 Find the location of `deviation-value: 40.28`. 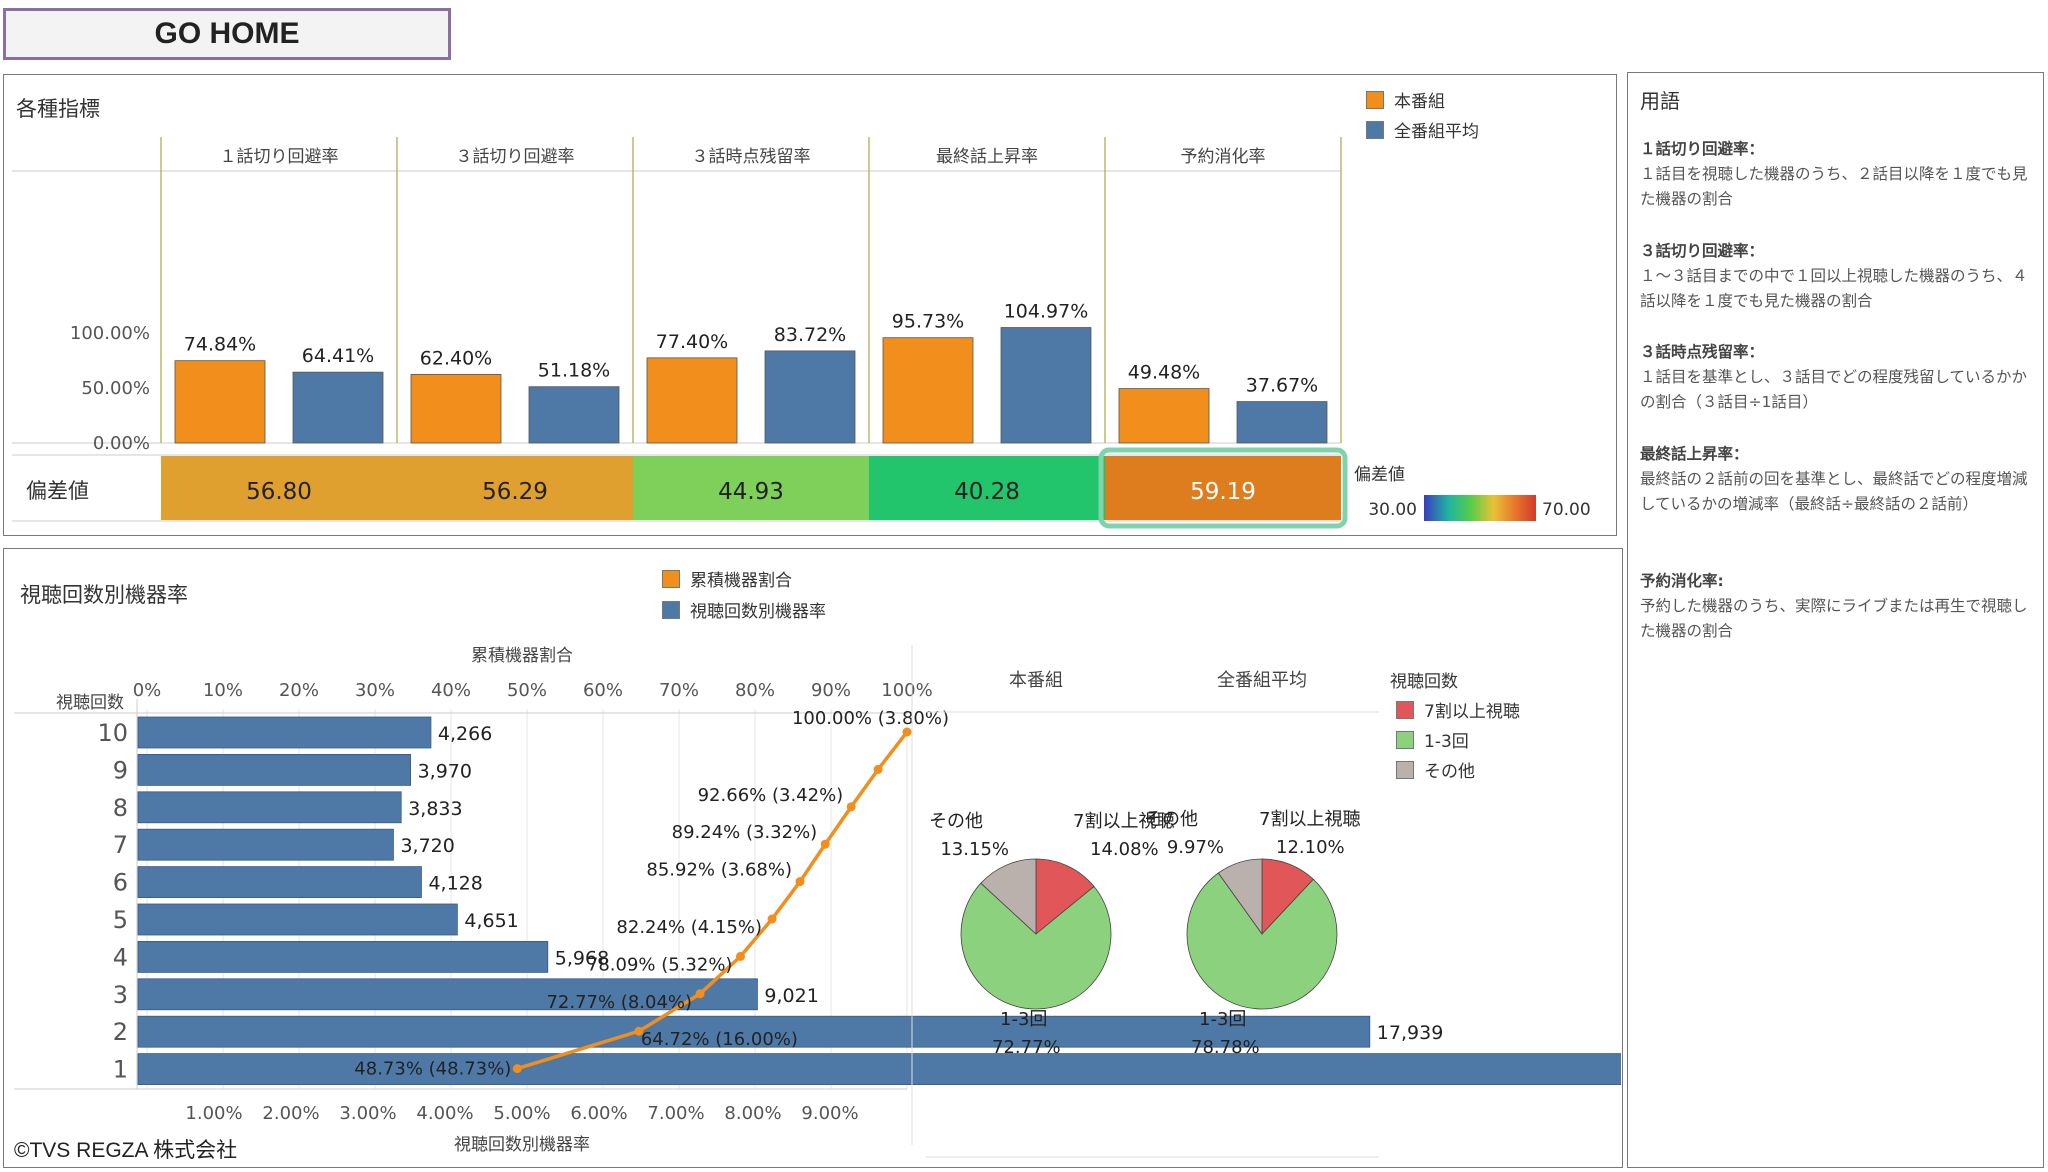

deviation-value: 40.28 is located at coordinates (987, 492).